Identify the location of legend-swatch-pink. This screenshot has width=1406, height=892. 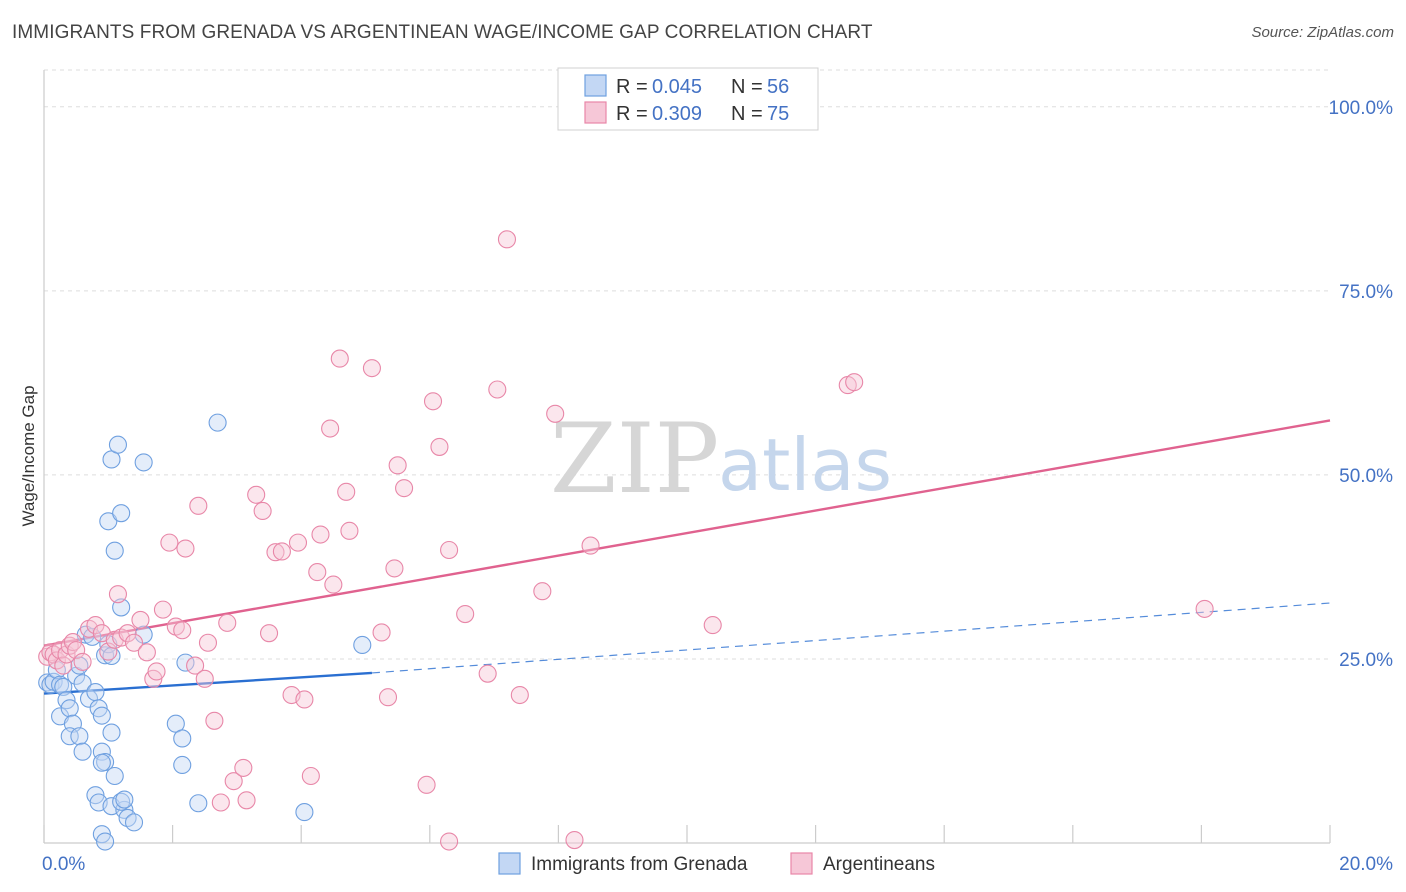
(595, 112).